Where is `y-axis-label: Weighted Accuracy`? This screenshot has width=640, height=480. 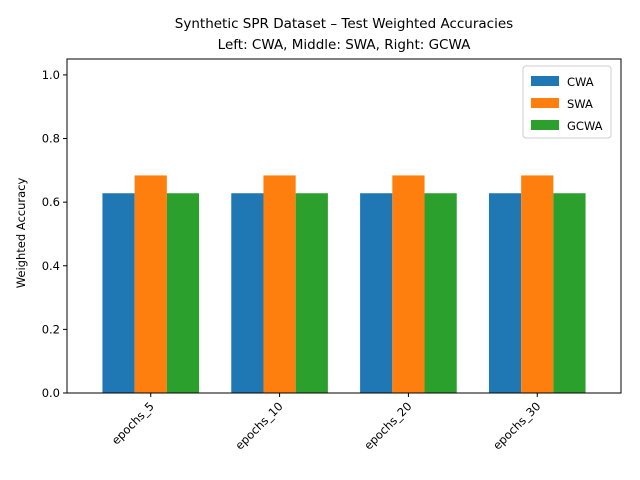 y-axis-label: Weighted Accuracy is located at coordinates (21, 233).